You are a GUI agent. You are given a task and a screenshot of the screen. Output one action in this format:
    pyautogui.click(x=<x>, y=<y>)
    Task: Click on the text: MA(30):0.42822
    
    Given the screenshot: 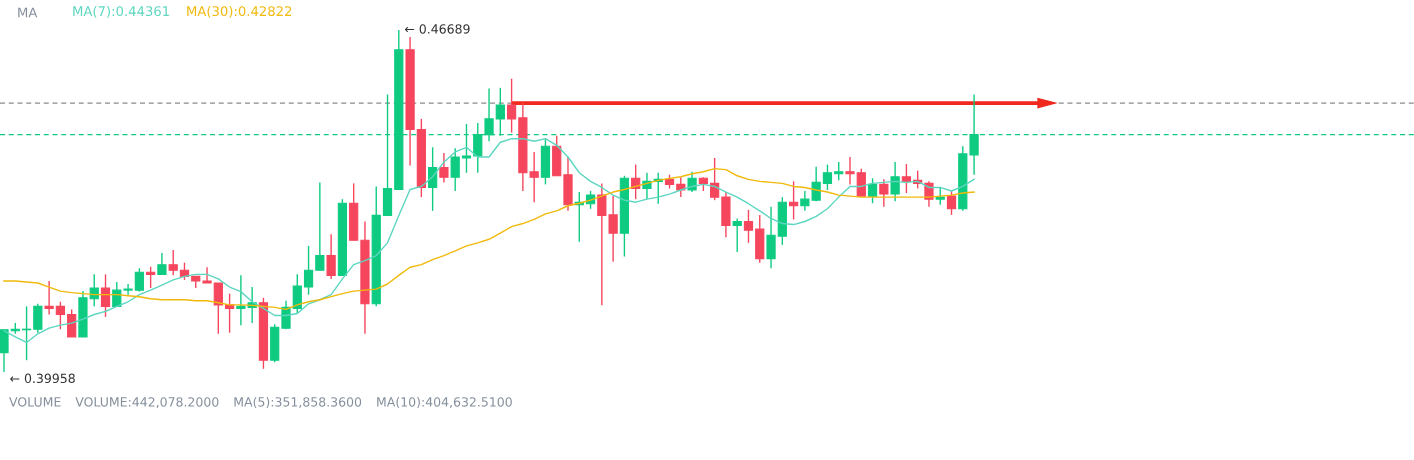 What is the action you would take?
    pyautogui.click(x=239, y=11)
    